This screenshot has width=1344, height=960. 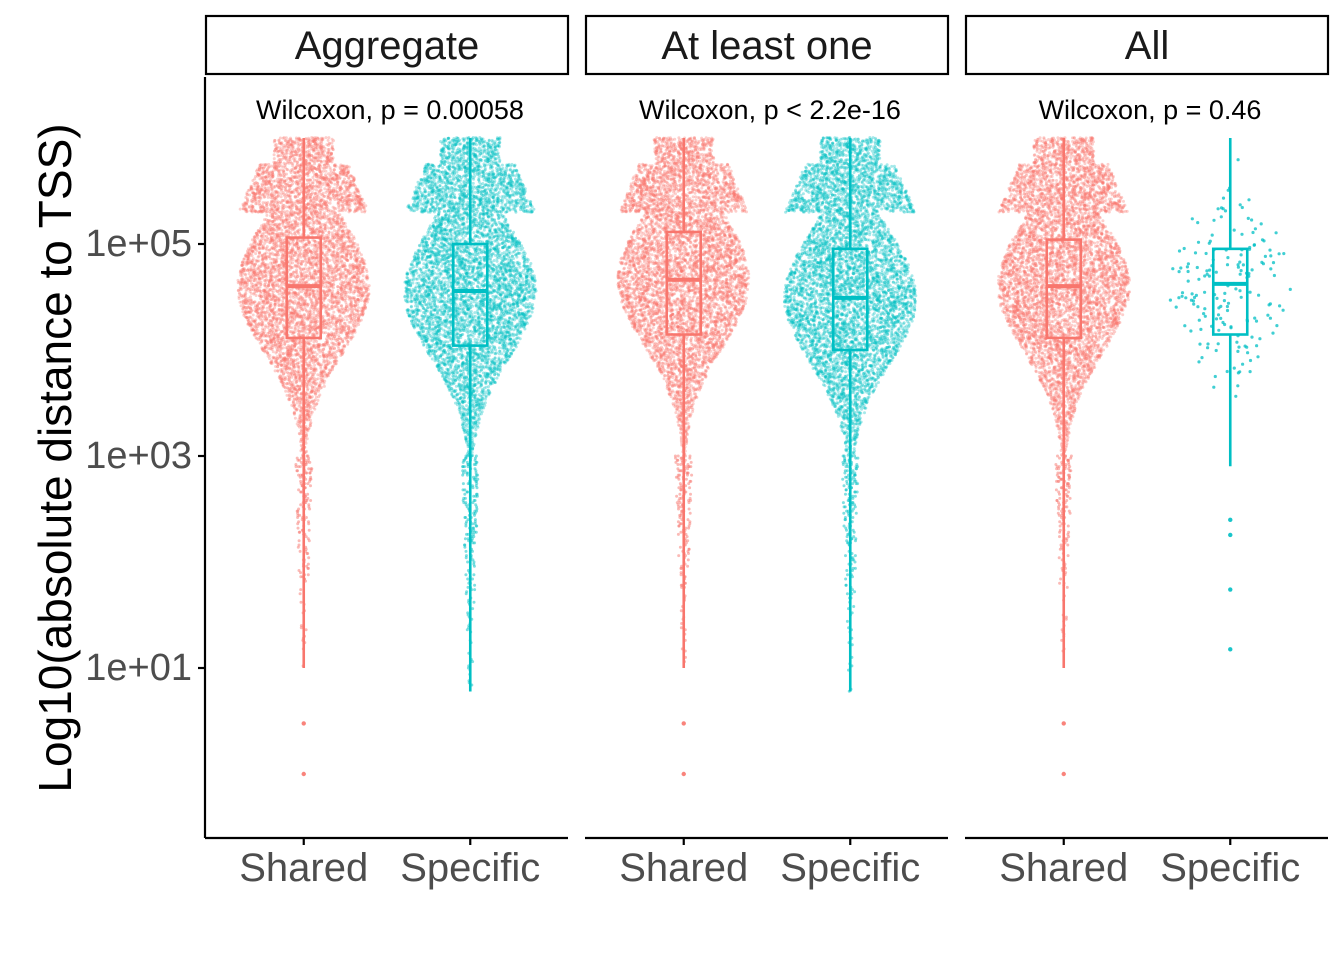 What do you see at coordinates (390, 110) in the screenshot?
I see `stat-annotation: Wilcoxon, p = 0.00058` at bounding box center [390, 110].